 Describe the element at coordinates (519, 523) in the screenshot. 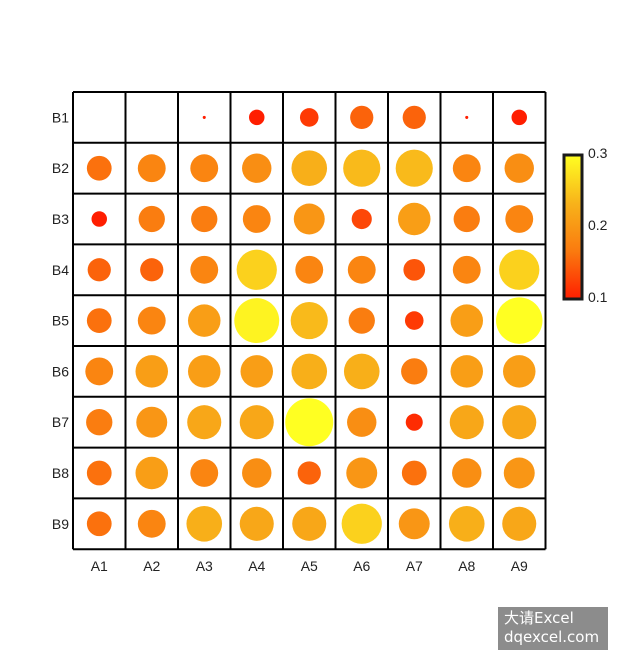

I see `bubble-b9-a9` at that location.